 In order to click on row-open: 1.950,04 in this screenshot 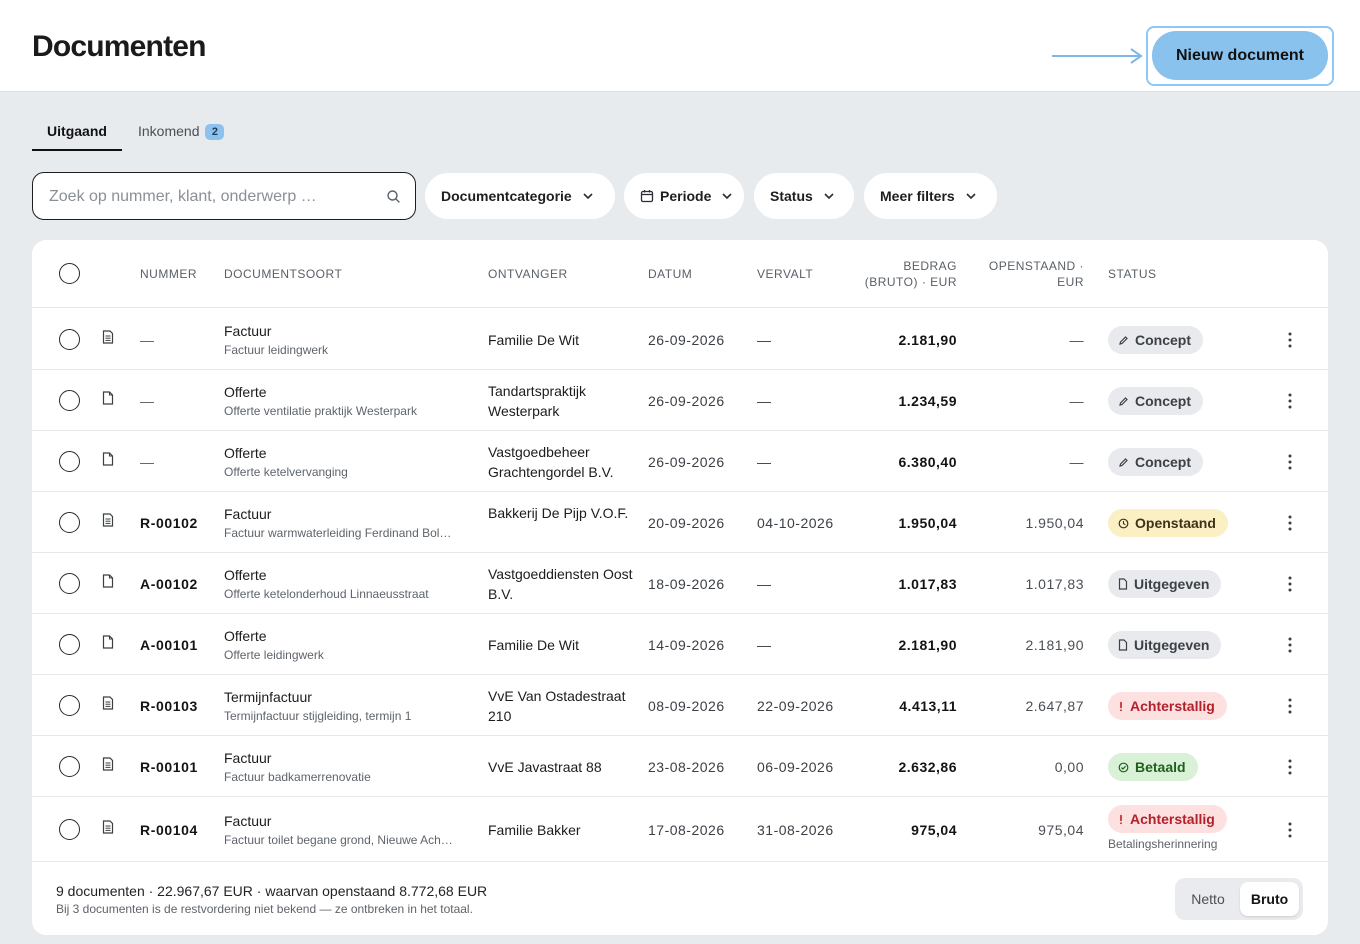, I will do `click(1054, 523)`.